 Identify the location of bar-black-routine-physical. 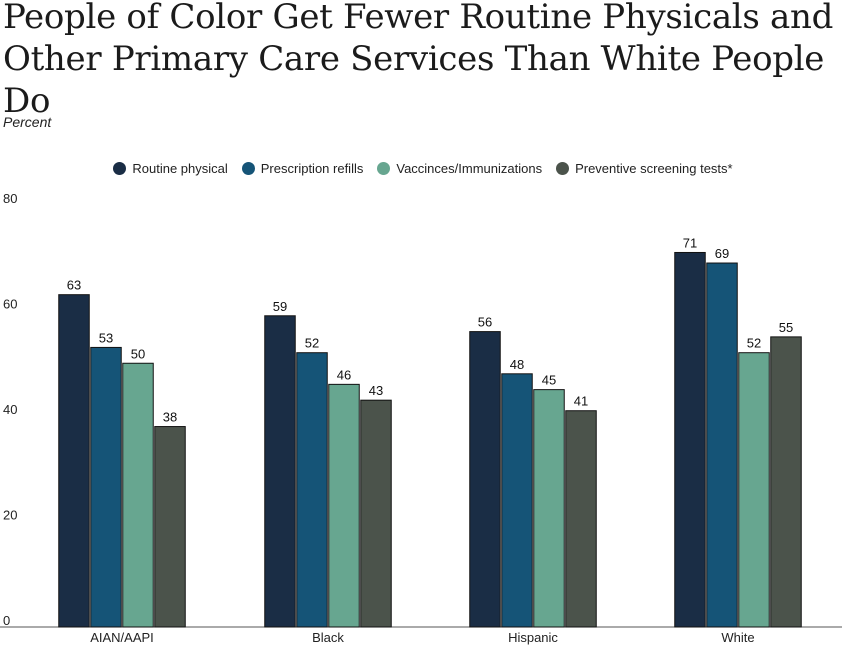
(280, 471).